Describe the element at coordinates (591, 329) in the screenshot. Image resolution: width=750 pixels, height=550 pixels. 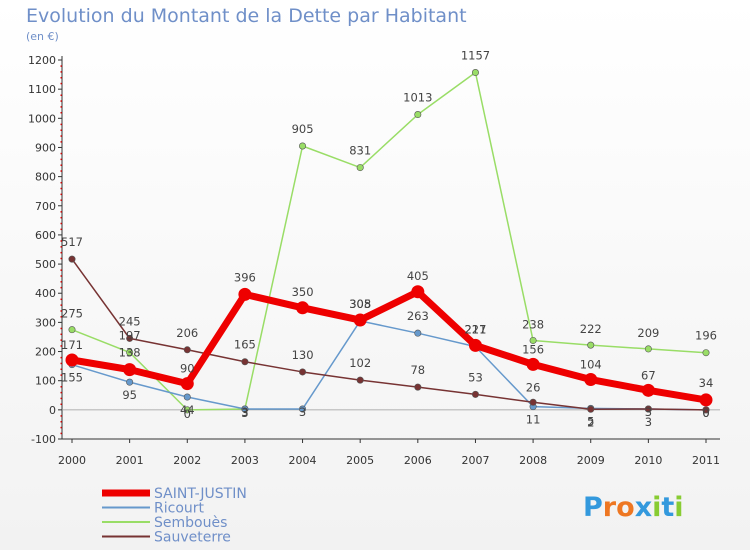
I see `data-label: 222` at that location.